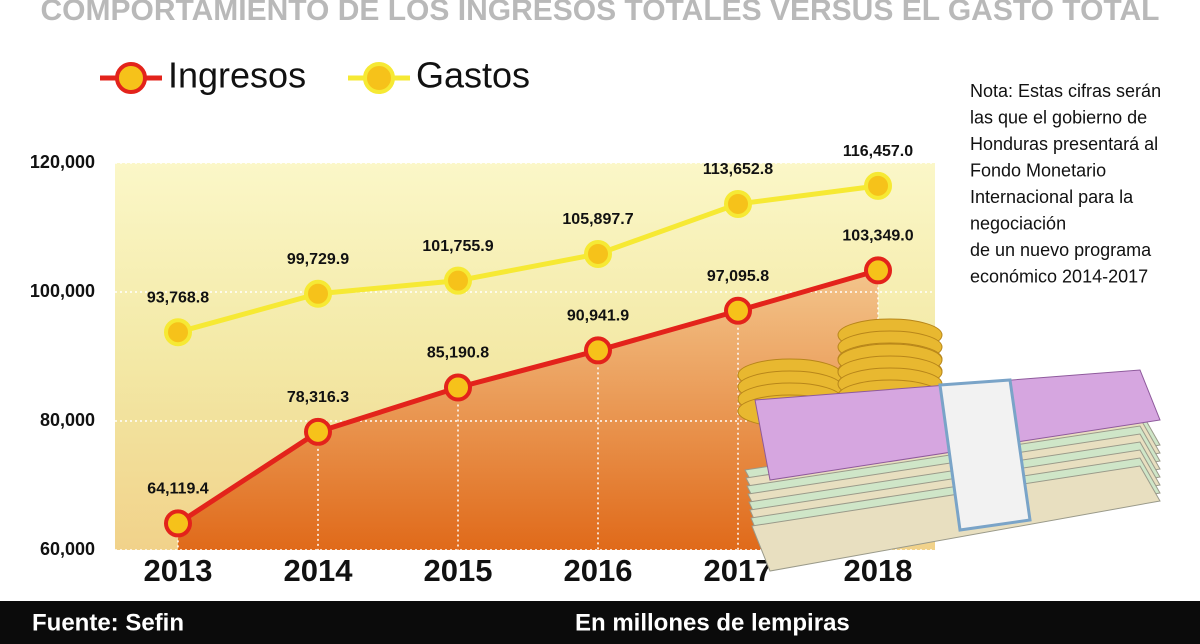  I want to click on note-line: Fondo Monetario, so click(1038, 170).